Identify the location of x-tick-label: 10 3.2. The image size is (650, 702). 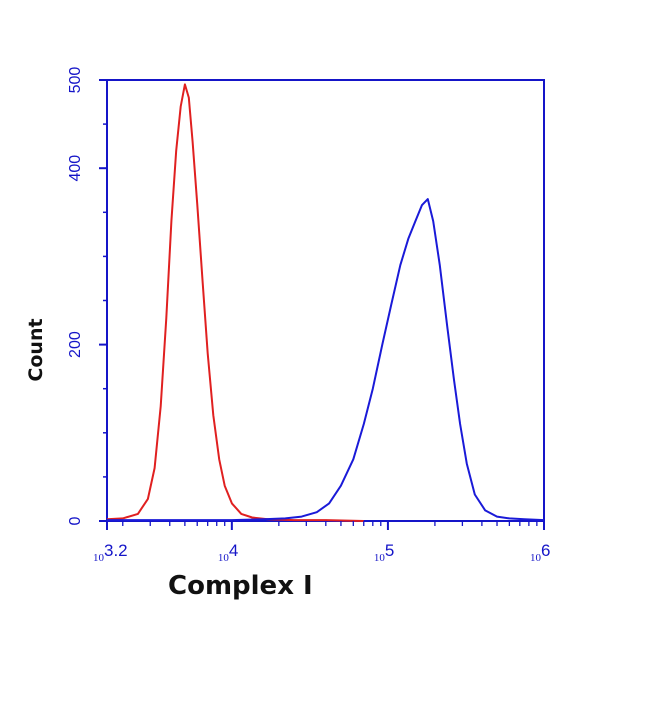
(110, 552).